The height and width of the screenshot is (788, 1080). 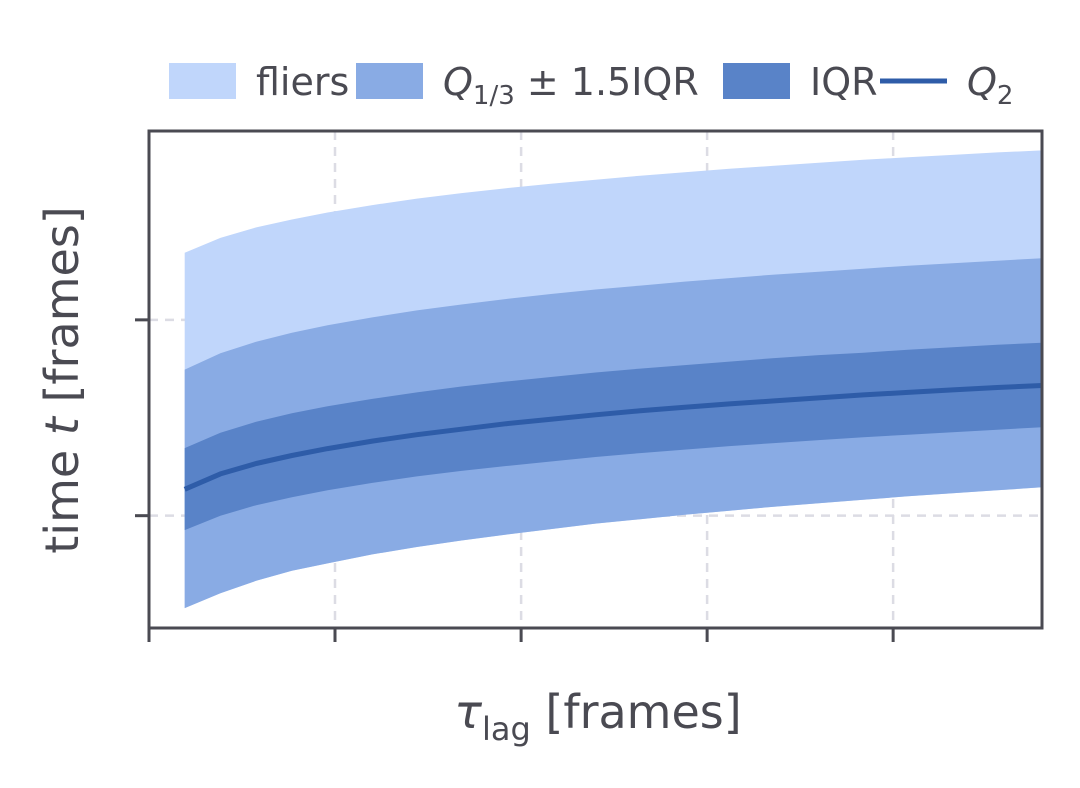 I want to click on legend-label-fliers: fliers, so click(x=302, y=82).